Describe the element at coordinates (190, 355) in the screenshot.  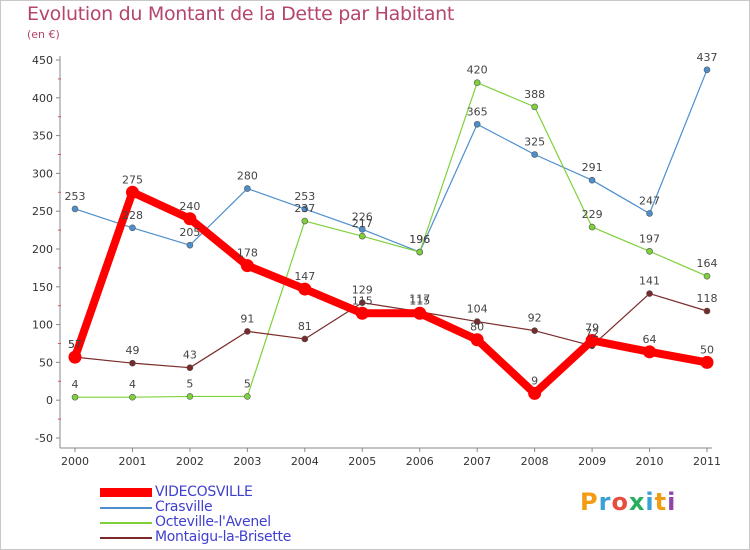
I see `data-label: 43` at that location.